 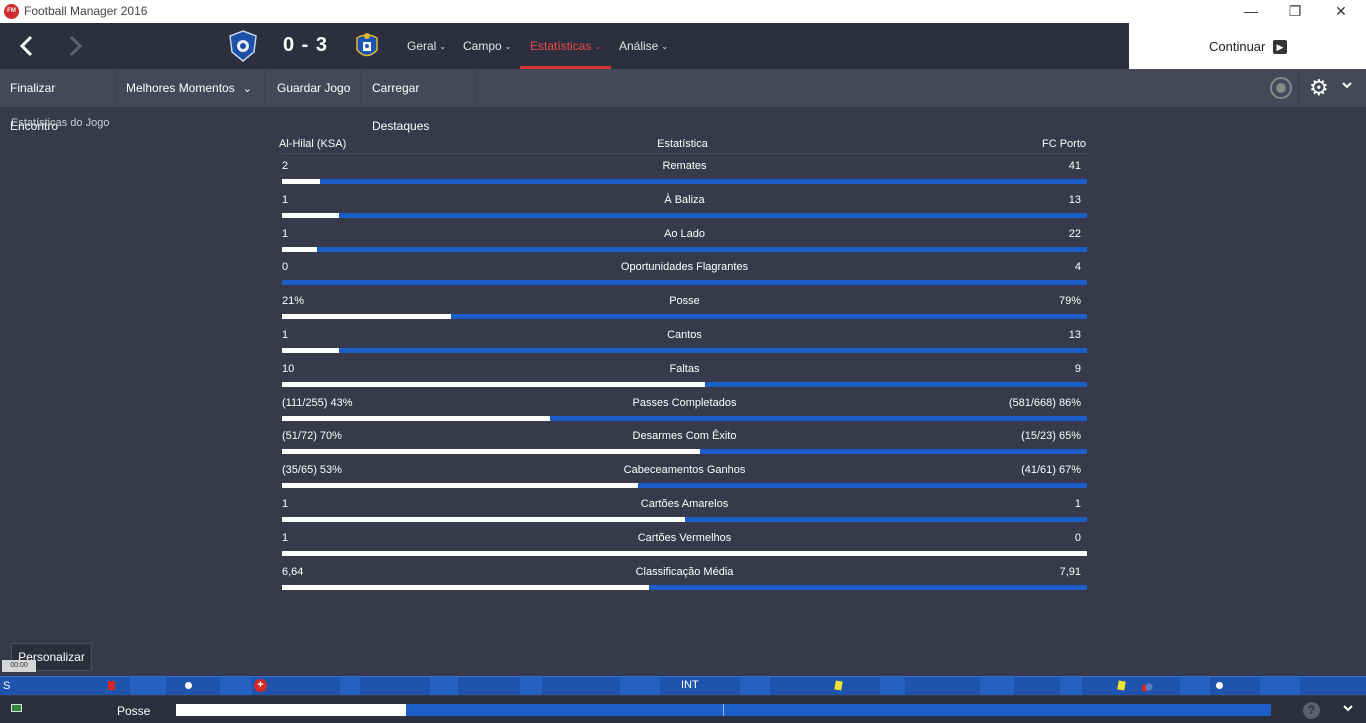 What do you see at coordinates (312, 436) in the screenshot?
I see `home-stat-value: (51/72) 70%` at bounding box center [312, 436].